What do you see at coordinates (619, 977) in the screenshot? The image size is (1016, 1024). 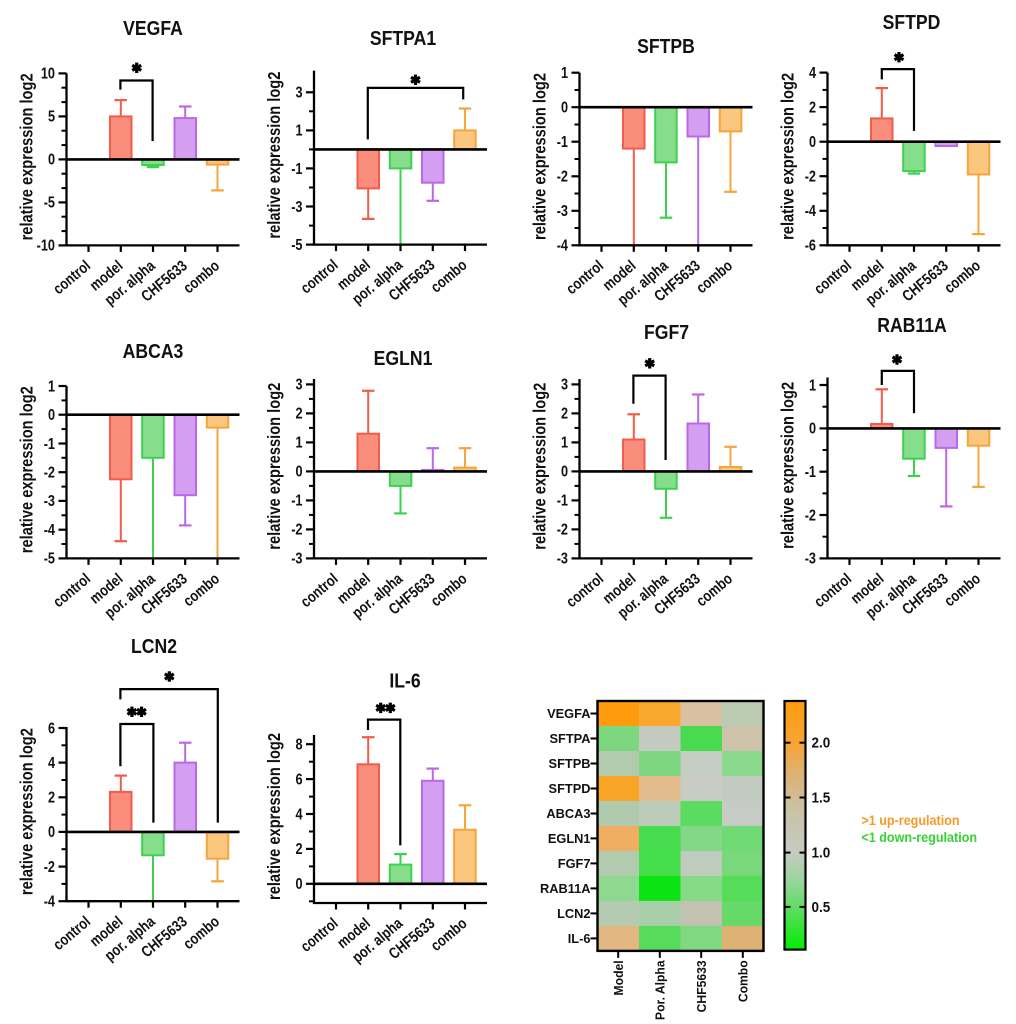 I see `svg-text: Model` at bounding box center [619, 977].